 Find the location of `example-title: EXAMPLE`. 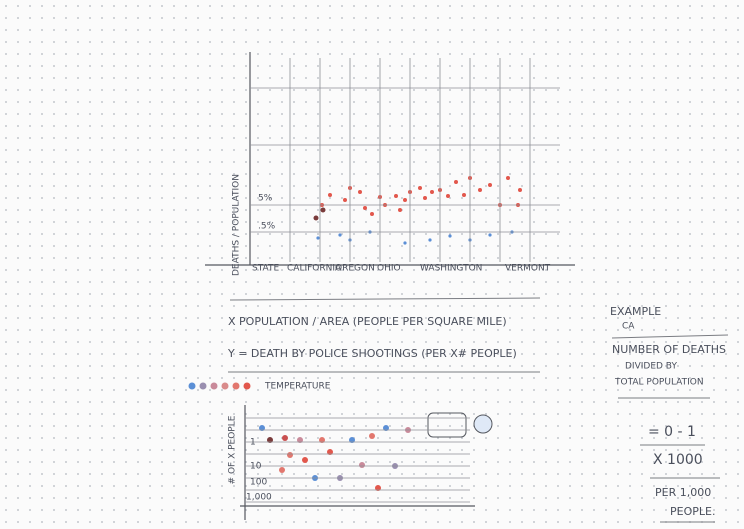

example-title: EXAMPLE is located at coordinates (635, 311).